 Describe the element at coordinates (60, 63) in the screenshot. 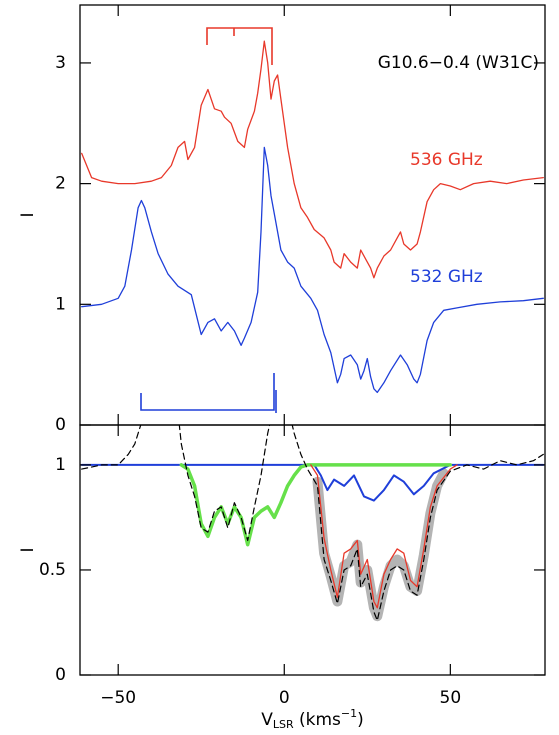

I see `y-tick-label: 3` at that location.